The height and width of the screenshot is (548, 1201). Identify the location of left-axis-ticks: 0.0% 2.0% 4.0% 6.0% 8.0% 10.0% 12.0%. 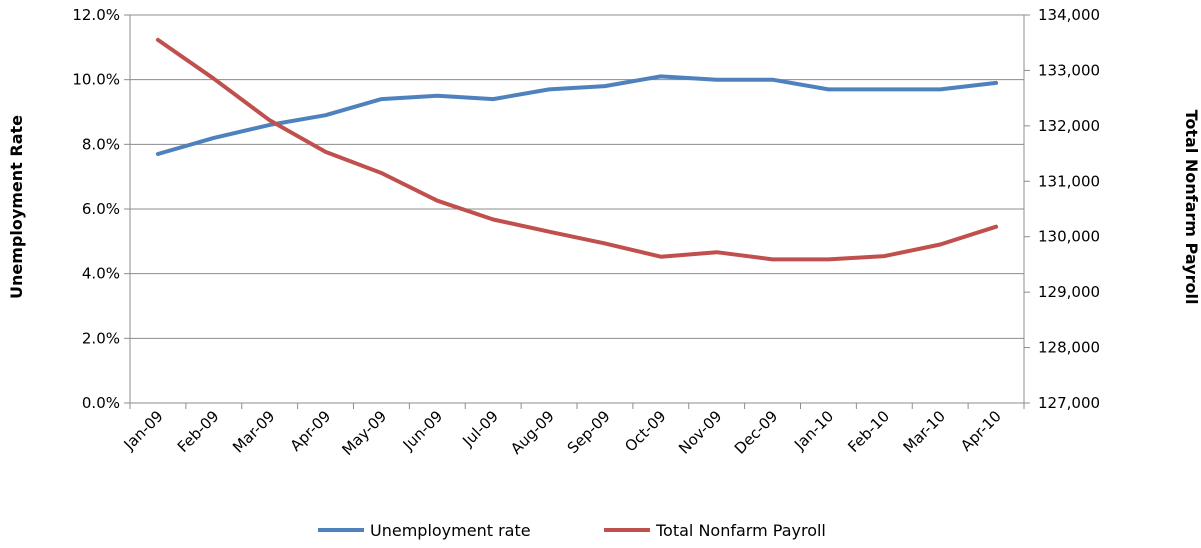
(101, 209).